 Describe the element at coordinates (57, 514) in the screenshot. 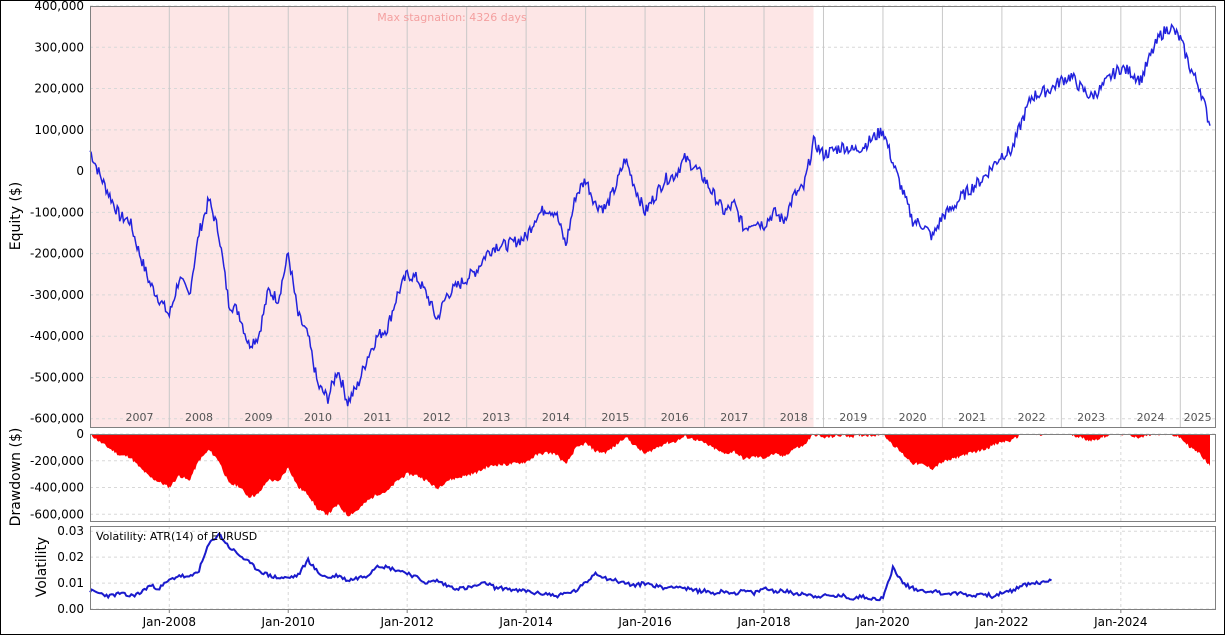

I see `drawdown-y-tick-label: -600,000` at that location.